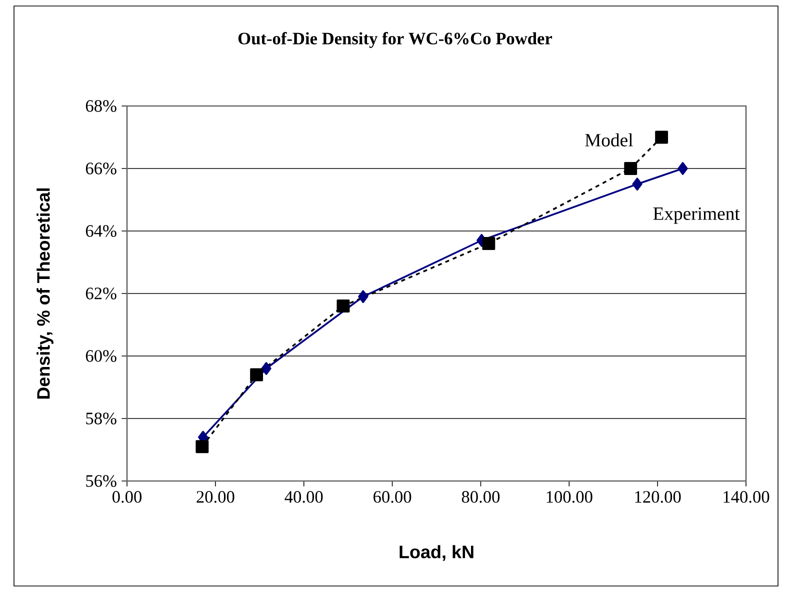 Image resolution: width=790 pixels, height=594 pixels. What do you see at coordinates (215, 497) in the screenshot?
I see `x-tick-label: 20.00` at bounding box center [215, 497].